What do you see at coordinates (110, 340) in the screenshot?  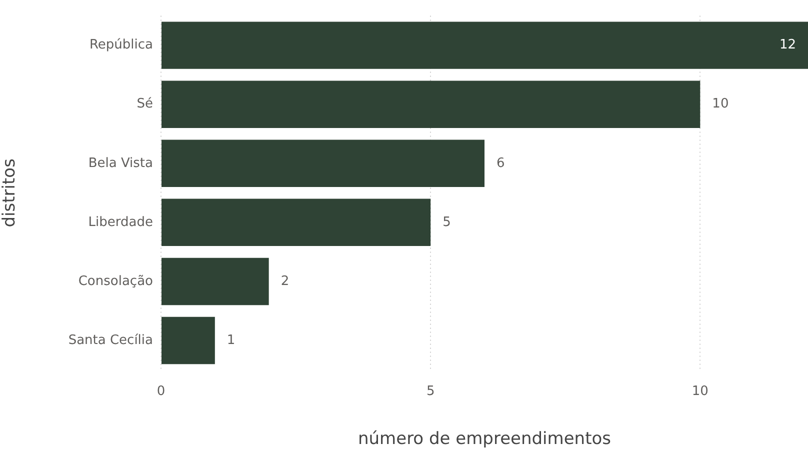 I see `y-tick-label: Santa Cecília` at bounding box center [110, 340].